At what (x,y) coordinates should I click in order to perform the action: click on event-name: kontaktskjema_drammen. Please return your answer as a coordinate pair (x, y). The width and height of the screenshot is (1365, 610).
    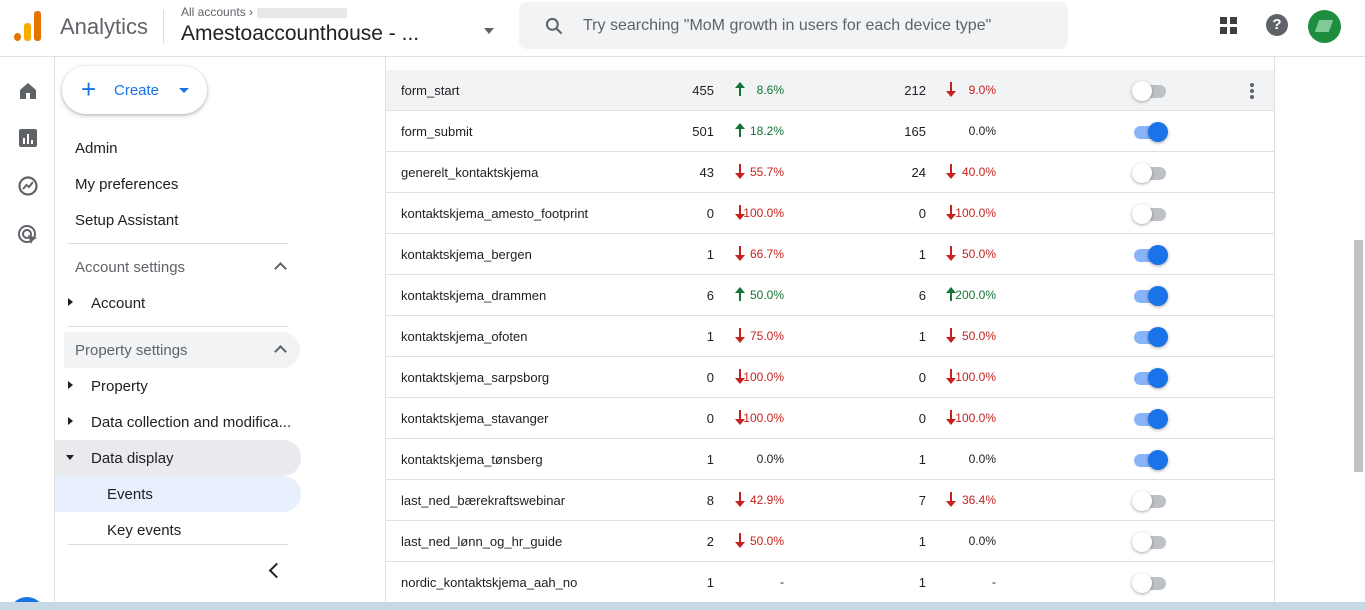
    Looking at the image, I should click on (474, 295).